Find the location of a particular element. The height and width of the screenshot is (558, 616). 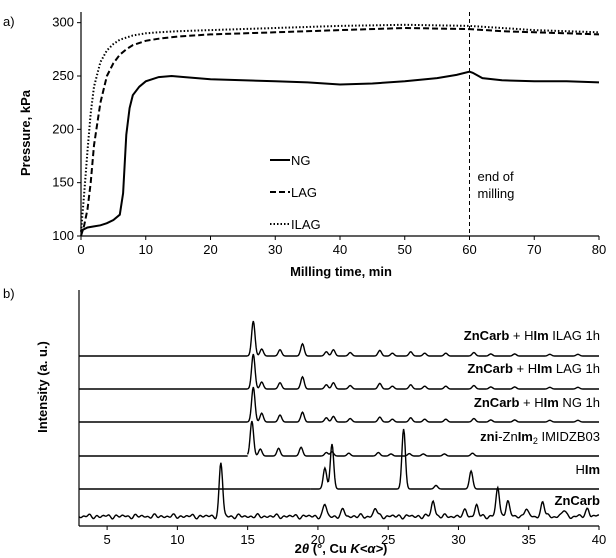

legend-lag-label: LAG is located at coordinates (304, 192).